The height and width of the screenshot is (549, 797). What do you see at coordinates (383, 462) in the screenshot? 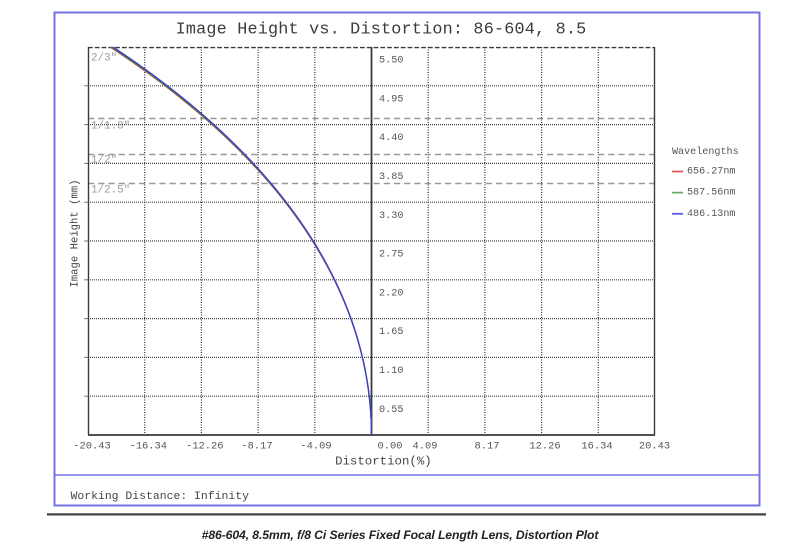
I see `svg-text: Distortion(%)` at bounding box center [383, 462].